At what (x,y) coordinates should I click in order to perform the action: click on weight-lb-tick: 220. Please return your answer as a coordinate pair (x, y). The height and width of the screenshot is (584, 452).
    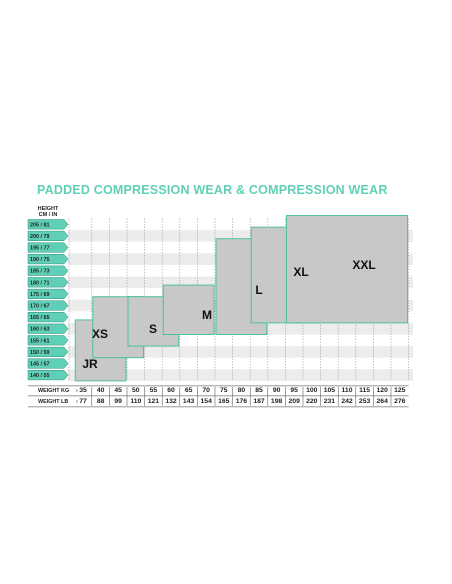
    Looking at the image, I should click on (312, 401).